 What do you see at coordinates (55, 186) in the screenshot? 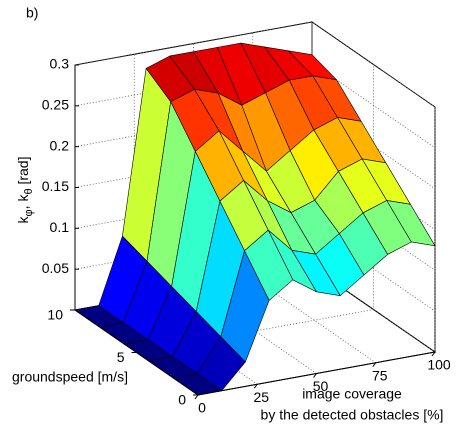
I see `z-tick-label: 0.15` at bounding box center [55, 186].